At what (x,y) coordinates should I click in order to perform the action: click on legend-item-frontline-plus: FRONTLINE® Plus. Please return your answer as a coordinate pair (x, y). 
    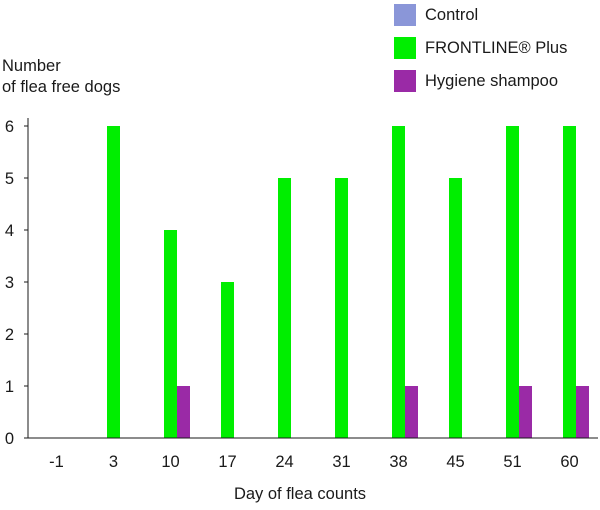
    Looking at the image, I should click on (497, 48).